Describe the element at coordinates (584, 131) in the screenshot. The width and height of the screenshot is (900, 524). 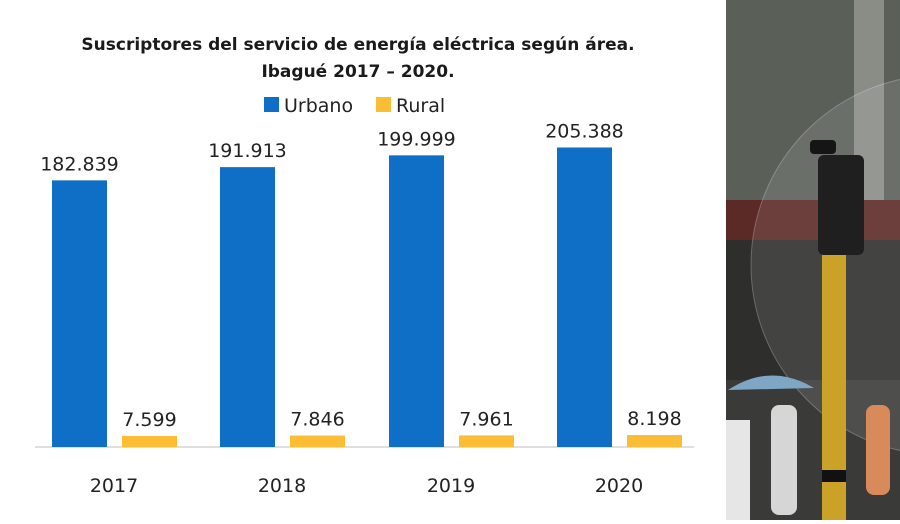
I see `value-label-urbano-2020: 205.388` at that location.